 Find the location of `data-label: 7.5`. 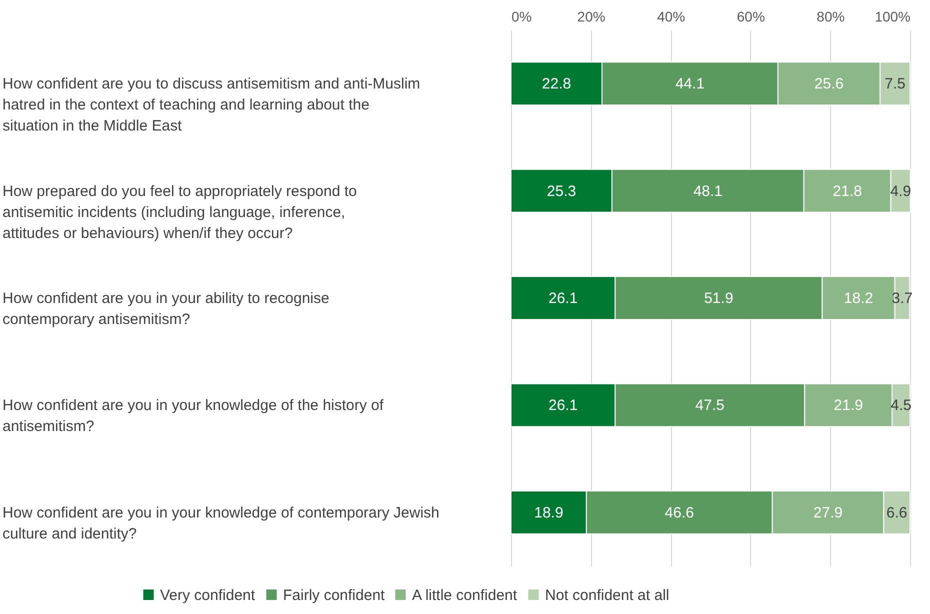

data-label: 7.5 is located at coordinates (895, 84).